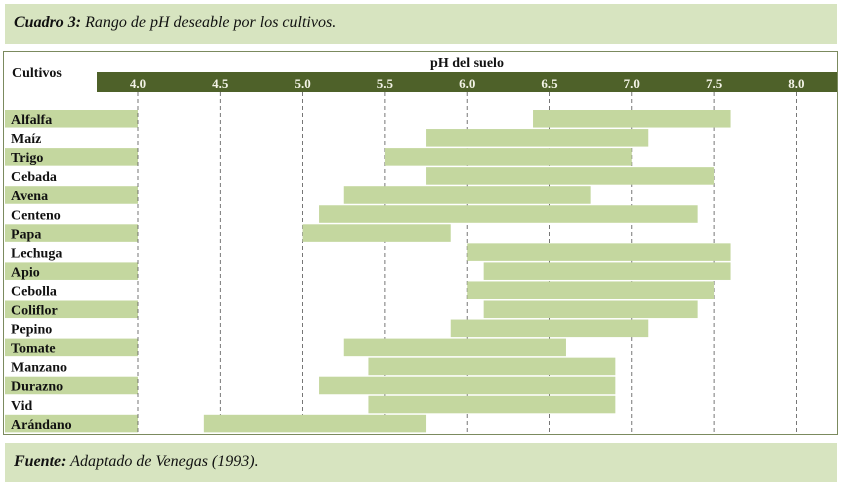 The height and width of the screenshot is (487, 841). I want to click on tick-label: 6.5, so click(549, 83).